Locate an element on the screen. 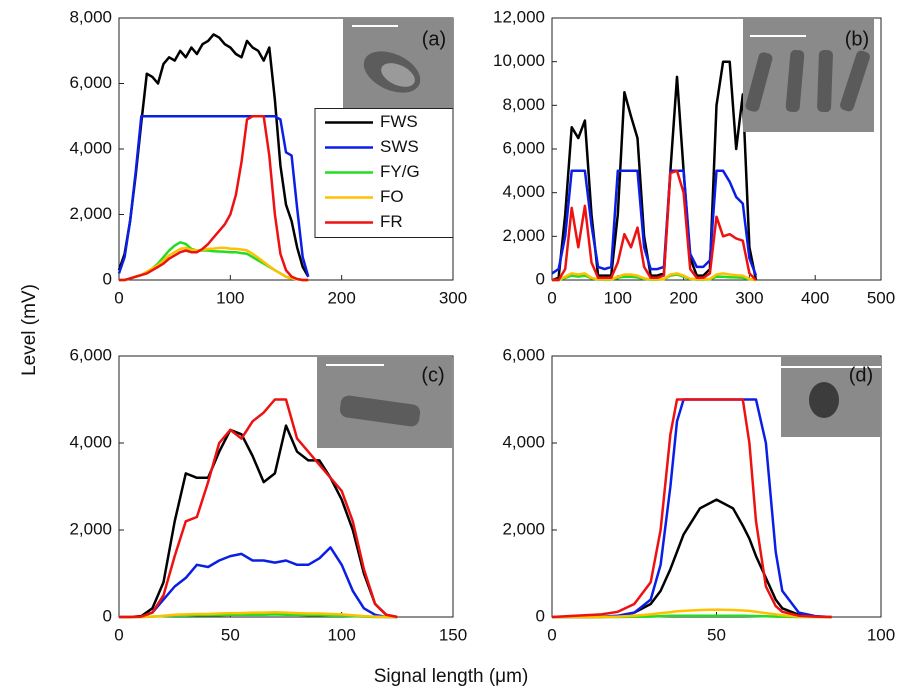 The width and height of the screenshot is (902, 691). legend-label: SWS is located at coordinates (399, 146).